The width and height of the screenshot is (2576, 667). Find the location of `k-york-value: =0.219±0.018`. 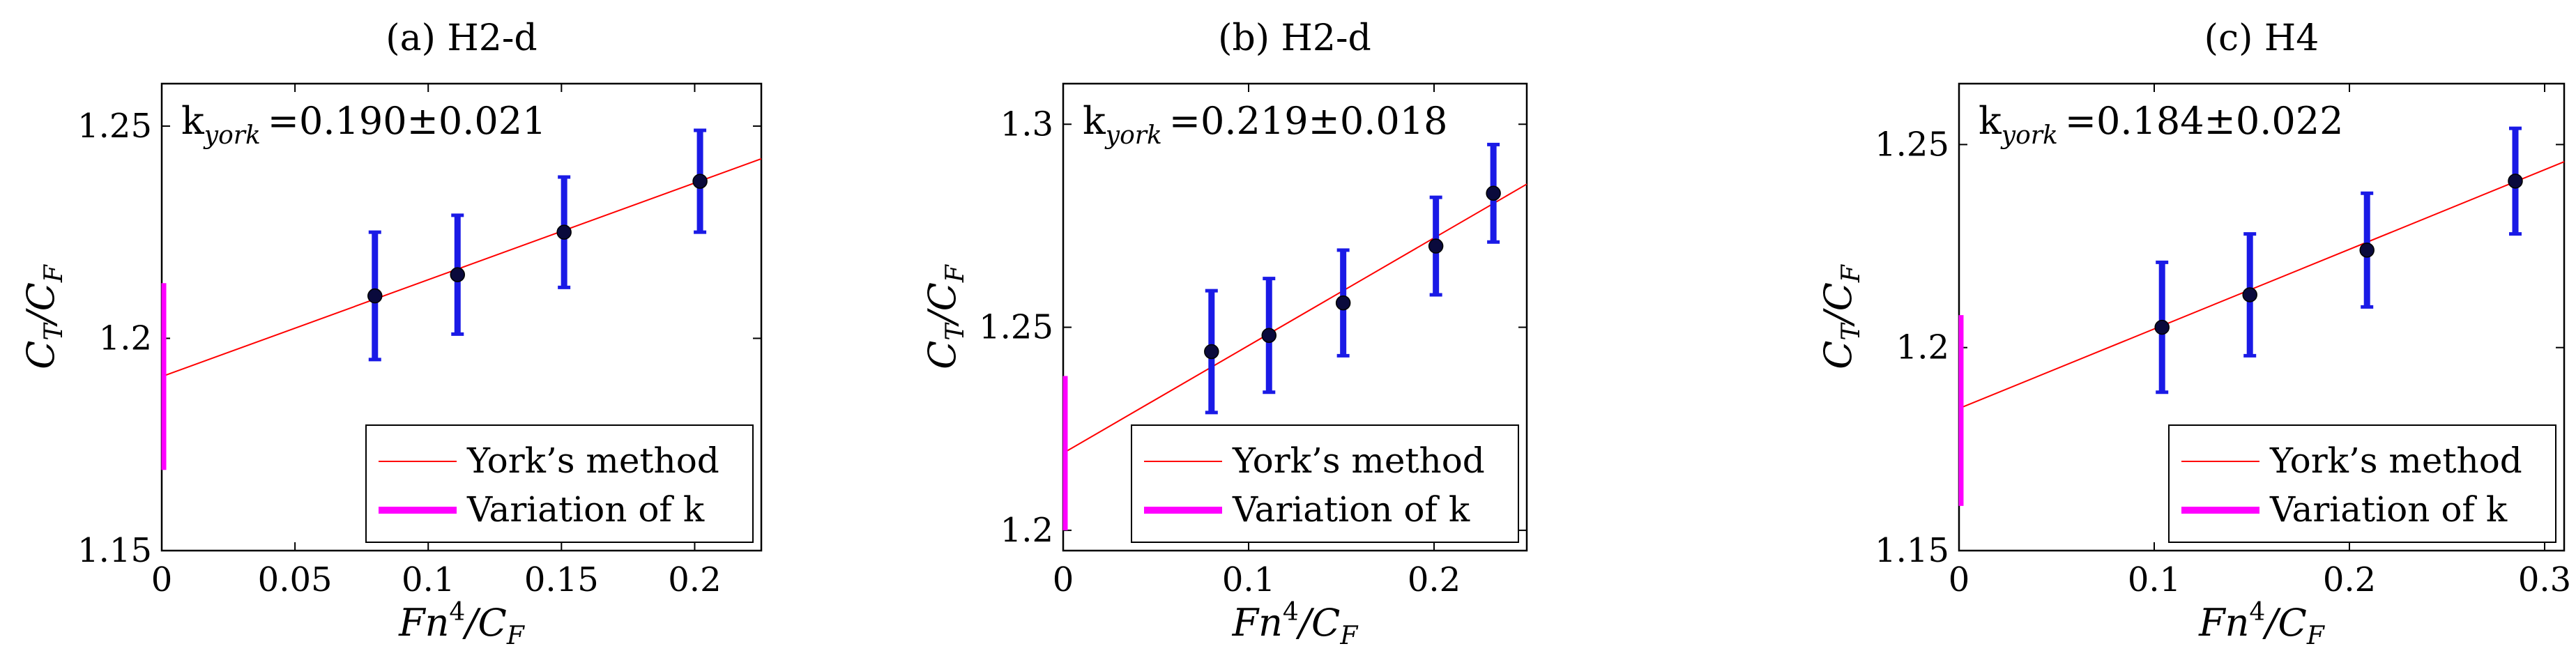

k-york-value: =0.219±0.018 is located at coordinates (1309, 121).